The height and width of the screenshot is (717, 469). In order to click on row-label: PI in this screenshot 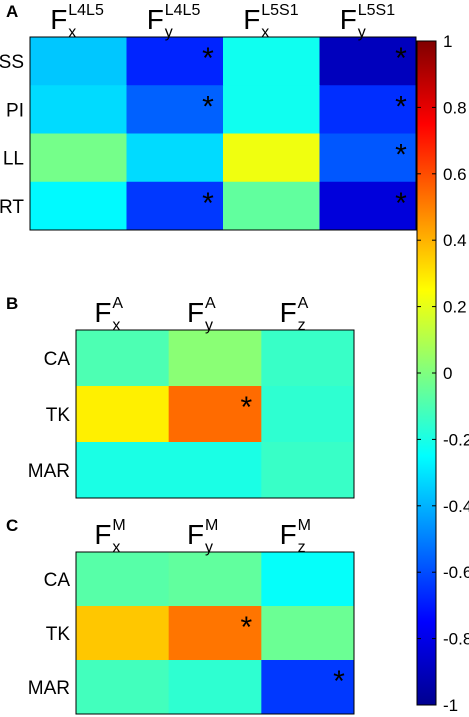, I will do `click(15, 110)`.